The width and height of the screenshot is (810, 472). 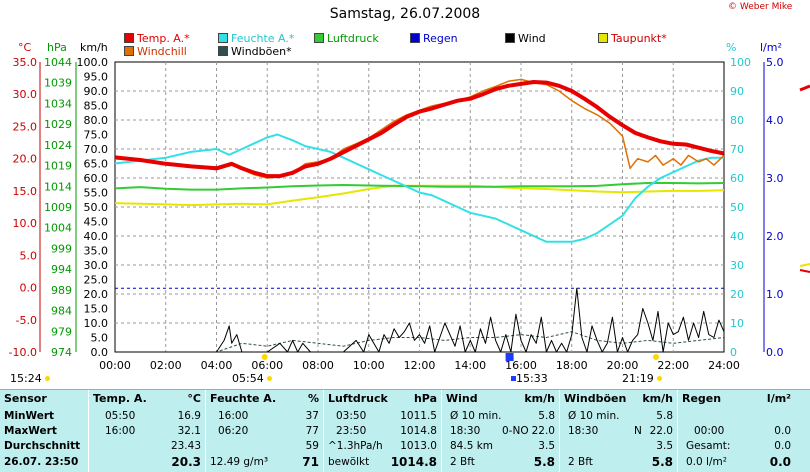 What do you see at coordinates (61, 248) in the screenshot?
I see `pressure-tick-label: 999` at bounding box center [61, 248].